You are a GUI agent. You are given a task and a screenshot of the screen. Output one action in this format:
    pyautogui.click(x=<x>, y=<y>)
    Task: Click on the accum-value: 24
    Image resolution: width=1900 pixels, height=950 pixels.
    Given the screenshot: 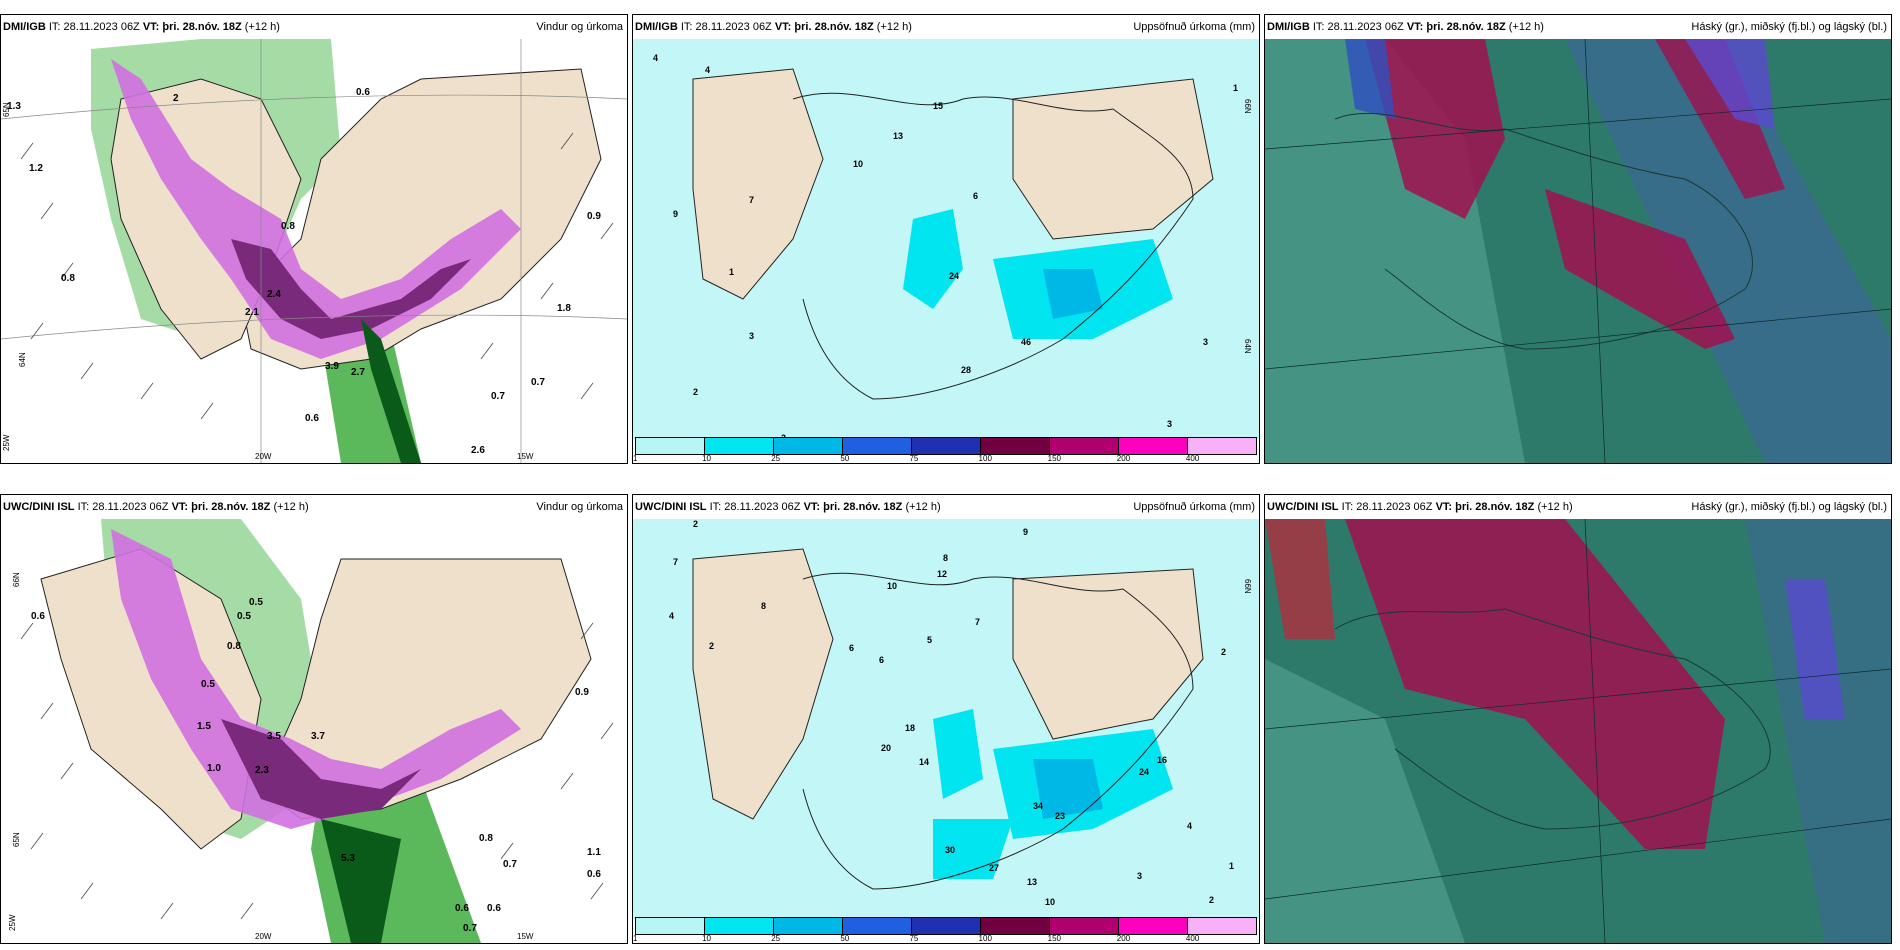 What is the action you would take?
    pyautogui.click(x=954, y=276)
    